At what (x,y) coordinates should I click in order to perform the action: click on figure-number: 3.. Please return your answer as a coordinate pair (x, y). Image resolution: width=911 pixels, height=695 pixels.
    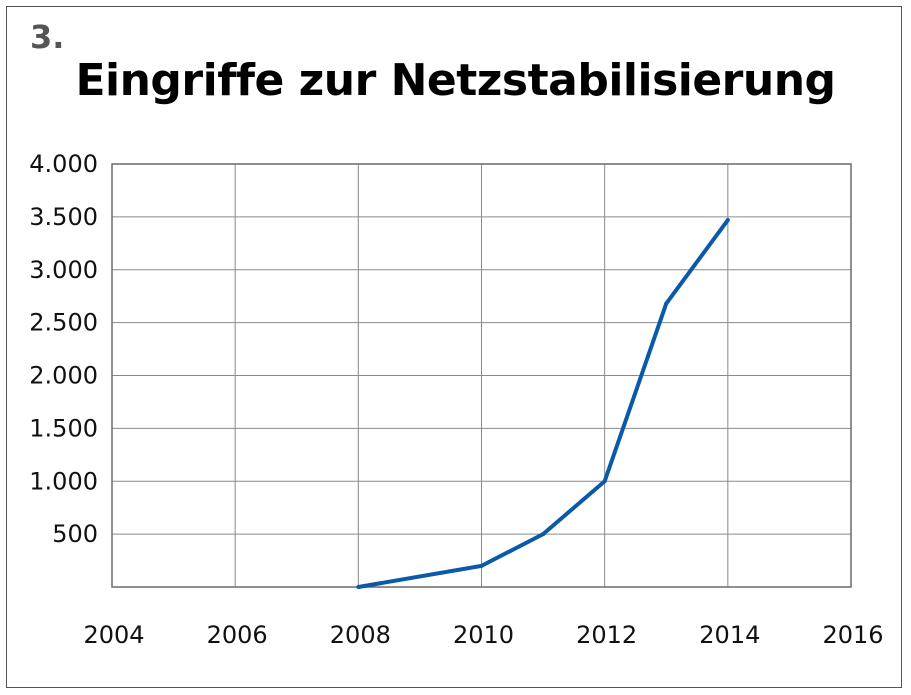
    Looking at the image, I should click on (47, 37).